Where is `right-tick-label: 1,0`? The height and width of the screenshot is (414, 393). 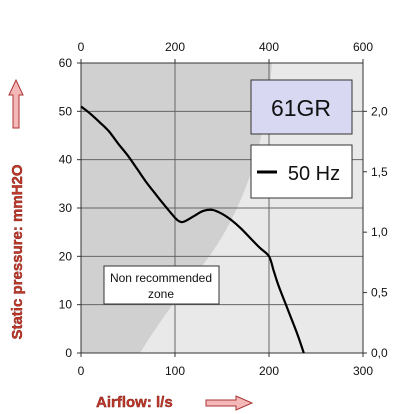 right-tick-label: 1,0 is located at coordinates (379, 232).